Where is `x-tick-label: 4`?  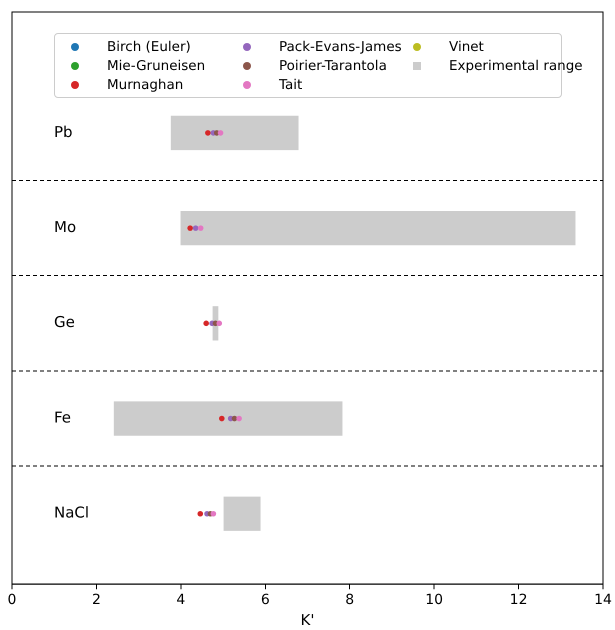
x-tick-label: 4 is located at coordinates (181, 600).